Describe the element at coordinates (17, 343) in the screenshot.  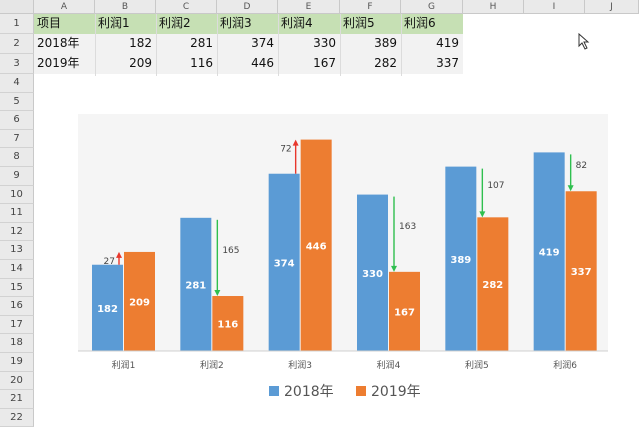
I see `row-header-18: 18` at that location.